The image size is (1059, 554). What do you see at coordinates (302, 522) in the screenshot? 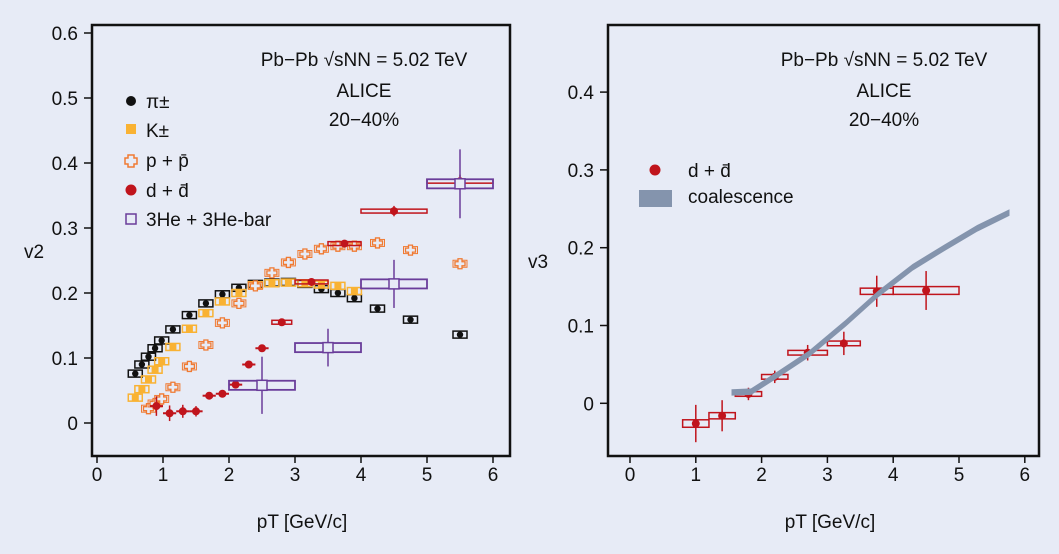
I see `left-x-axis-label: pT [GeV/c]` at bounding box center [302, 522].